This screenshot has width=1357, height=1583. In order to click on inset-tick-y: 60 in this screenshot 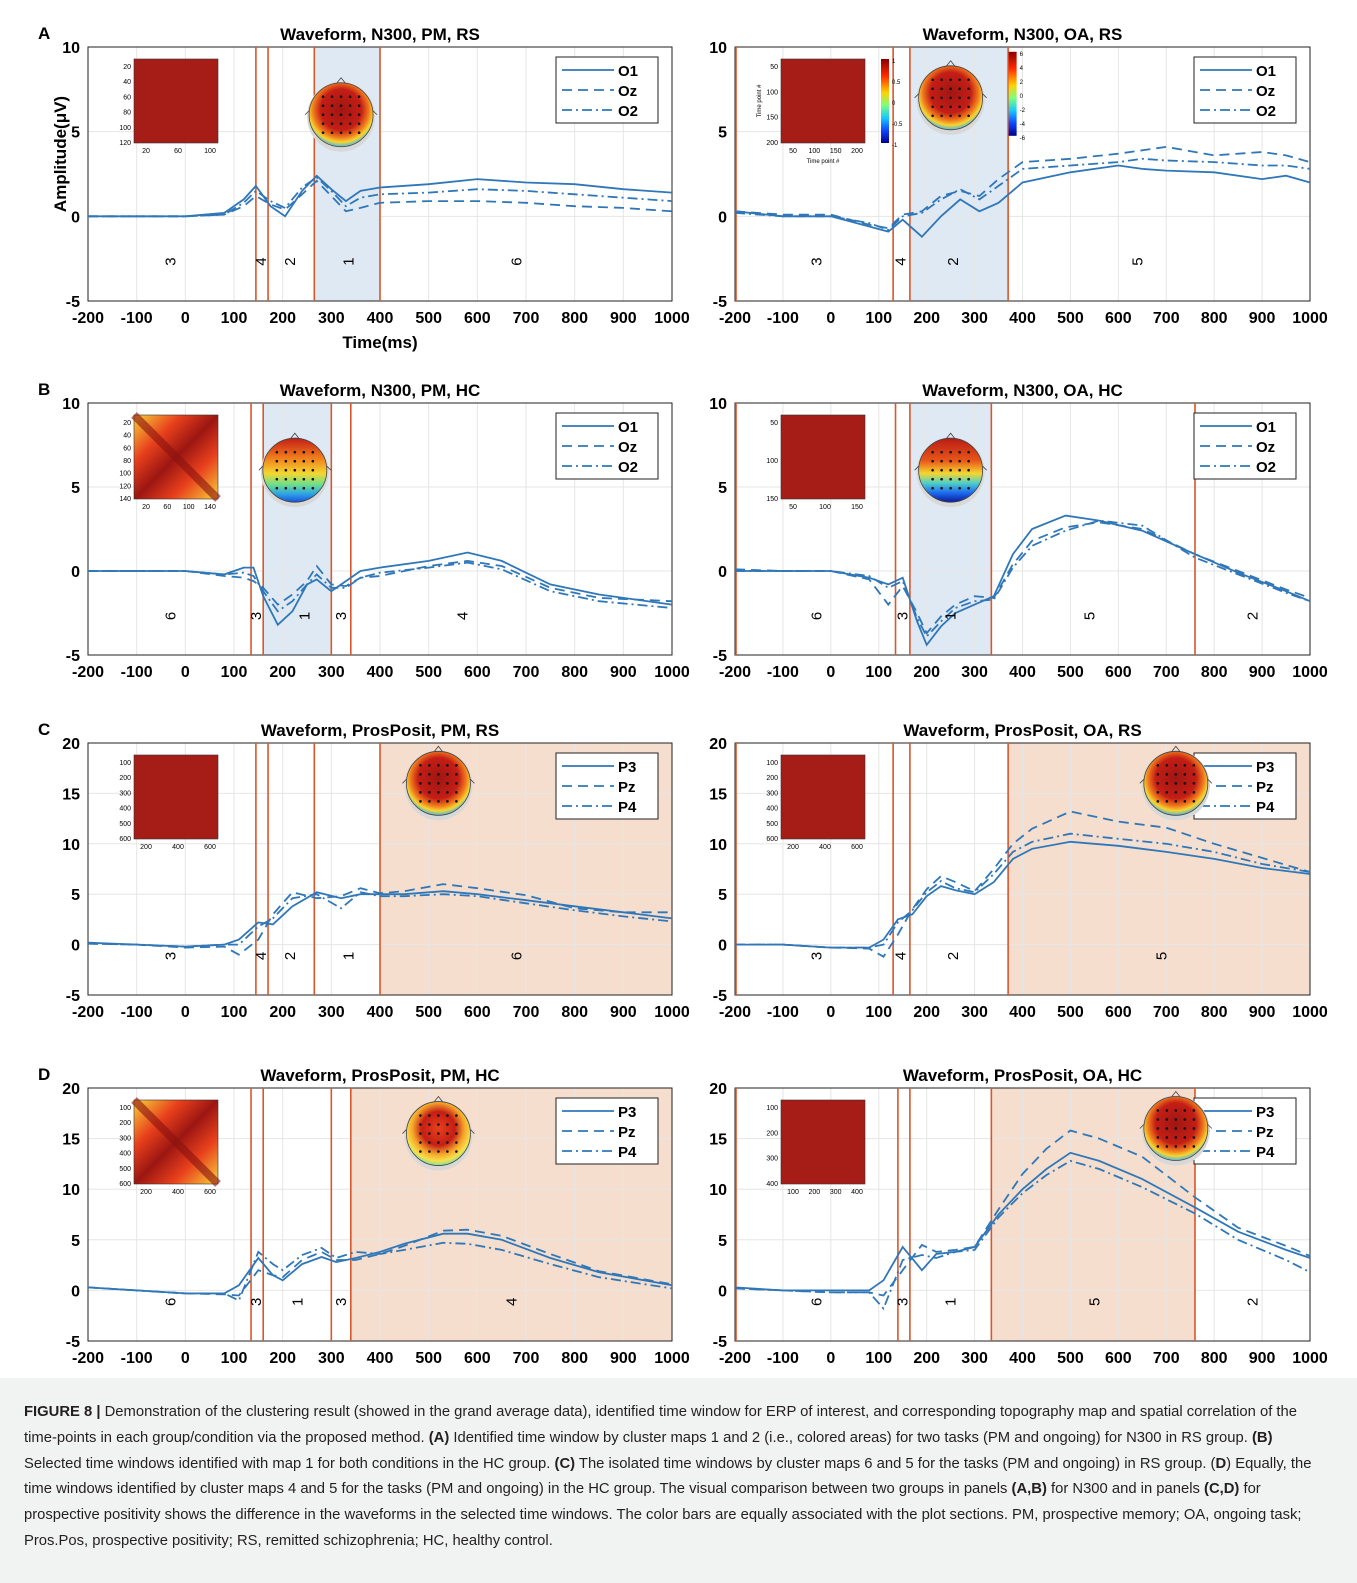, I will do `click(127, 448)`.